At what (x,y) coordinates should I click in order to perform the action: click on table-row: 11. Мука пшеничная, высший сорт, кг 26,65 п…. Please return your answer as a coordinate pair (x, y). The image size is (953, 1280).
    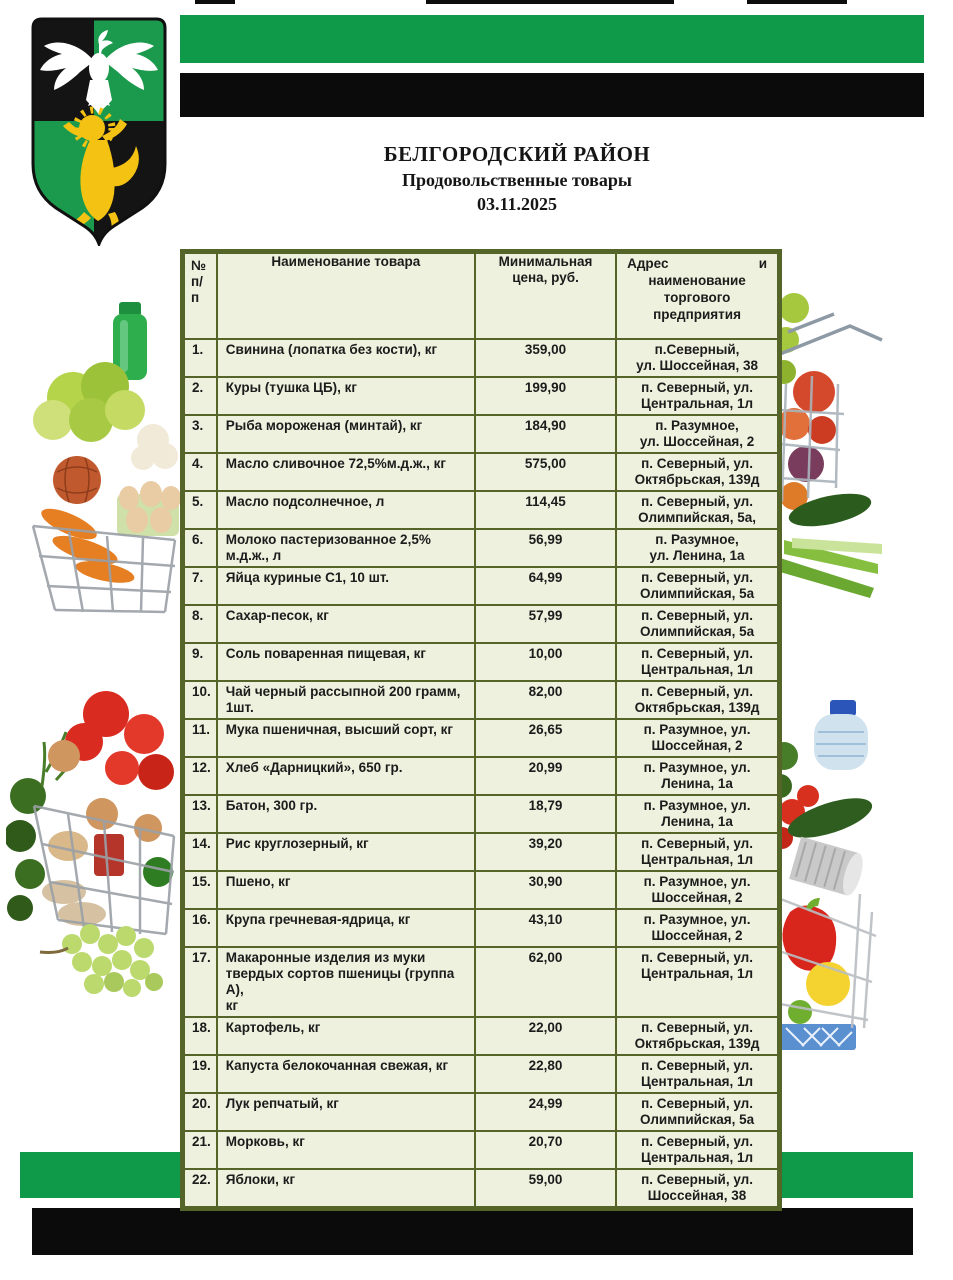
    Looking at the image, I should click on (481, 738).